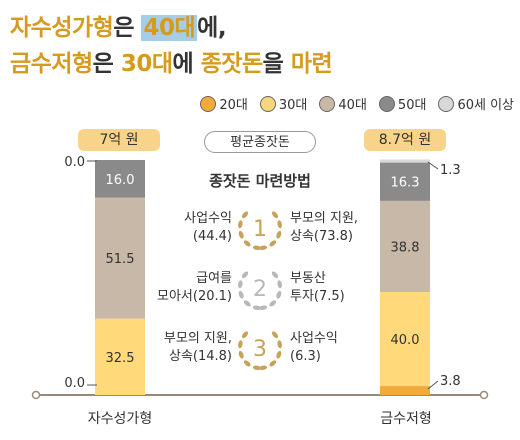 The width and height of the screenshot is (520, 440). I want to click on rank-1-left-text: 사업수익 (44.4), so click(208, 227).